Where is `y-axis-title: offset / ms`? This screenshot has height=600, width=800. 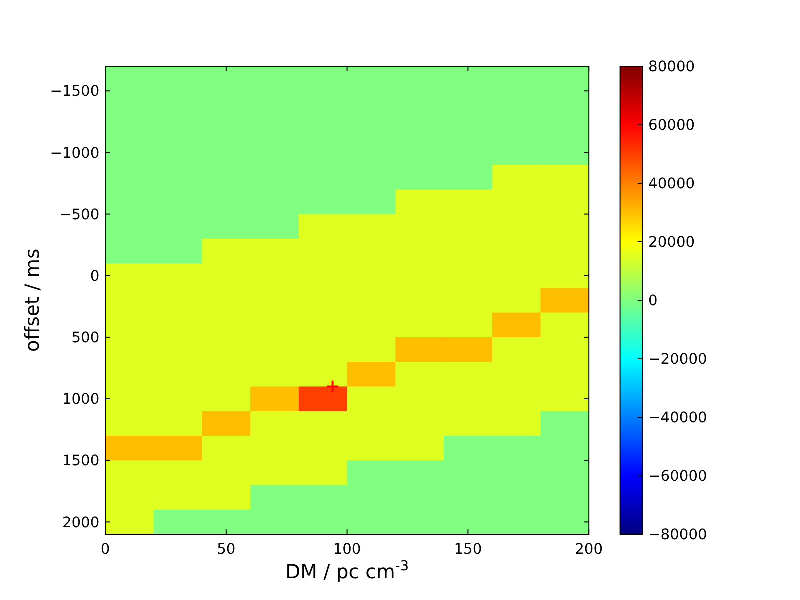 y-axis-title: offset / ms is located at coordinates (32, 300).